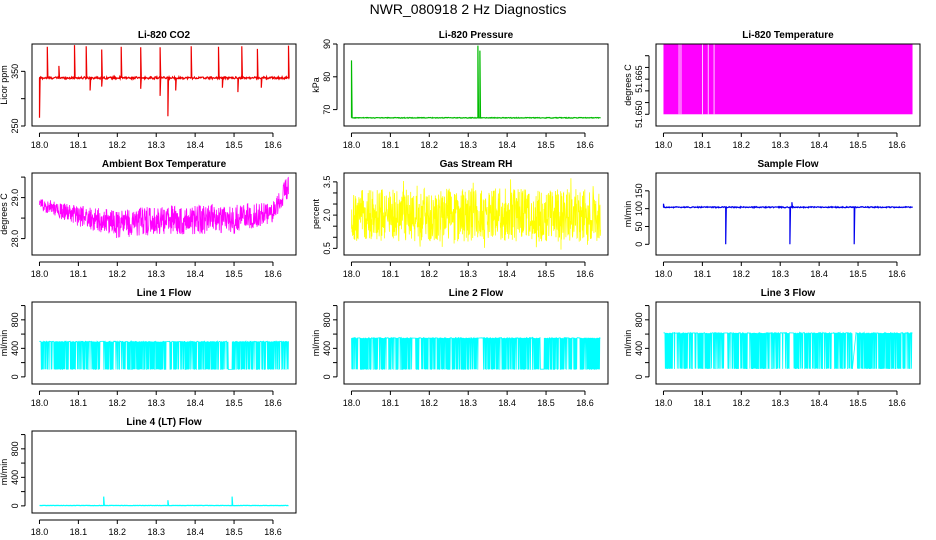 The image size is (936, 540). I want to click on y-axis: 70 80 90, so click(330, 77).